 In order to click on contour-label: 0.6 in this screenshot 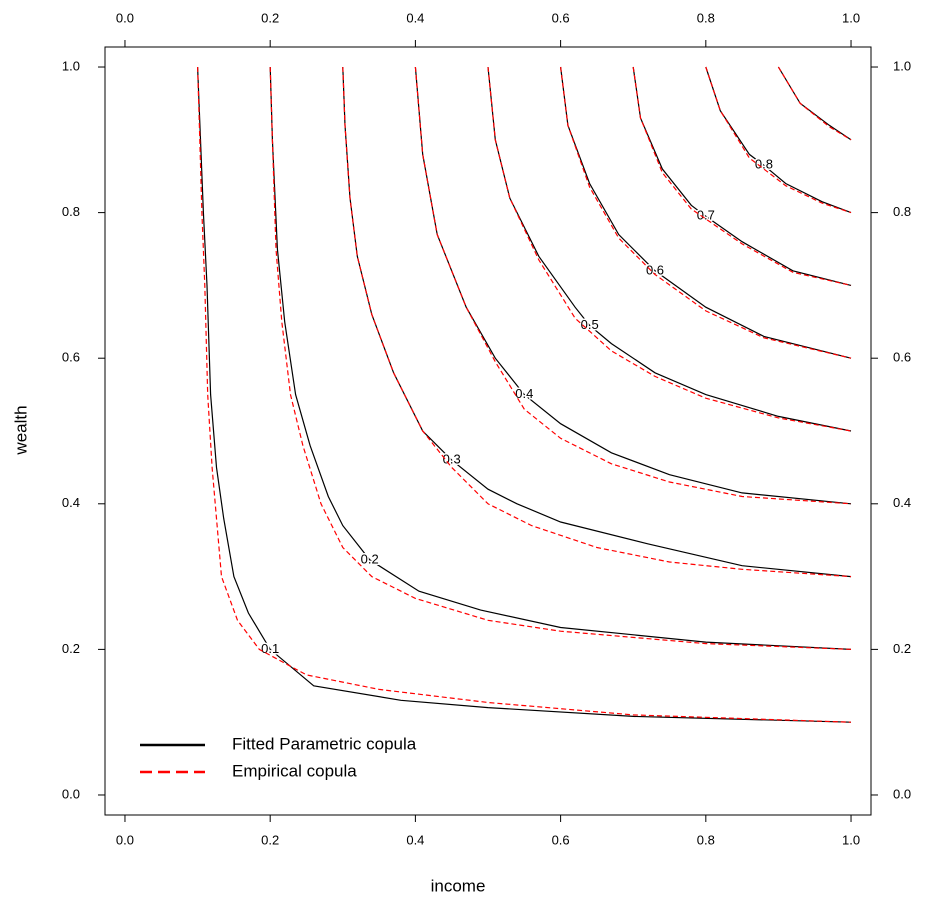, I will do `click(655, 269)`.